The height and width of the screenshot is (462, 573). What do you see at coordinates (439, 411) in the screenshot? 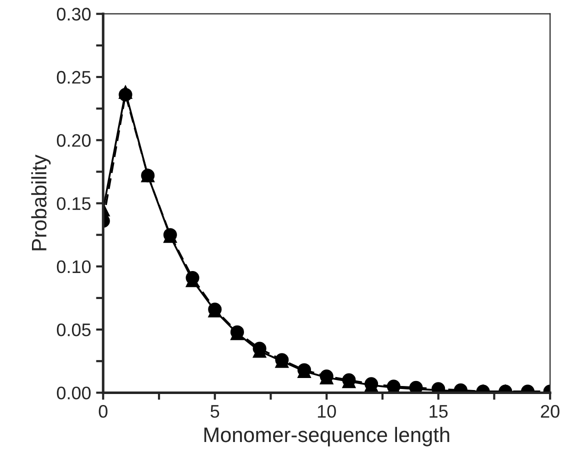
I see `x-tick-label: 15` at bounding box center [439, 411].